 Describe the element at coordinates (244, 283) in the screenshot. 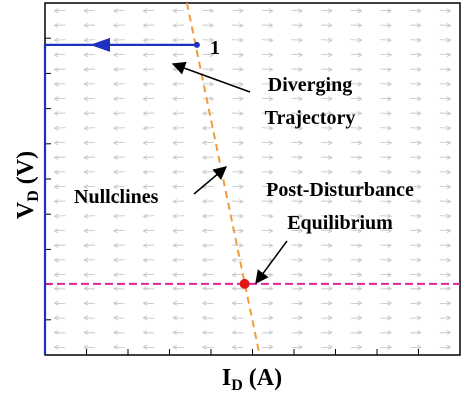

I see `equilibrium-point-marker` at that location.